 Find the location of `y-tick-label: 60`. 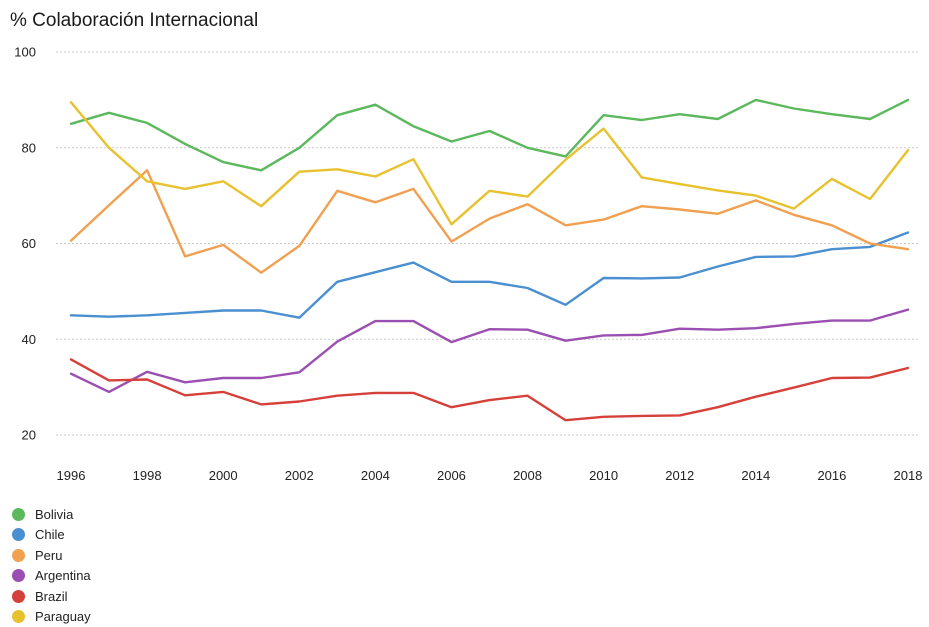

y-tick-label: 60 is located at coordinates (29, 243).